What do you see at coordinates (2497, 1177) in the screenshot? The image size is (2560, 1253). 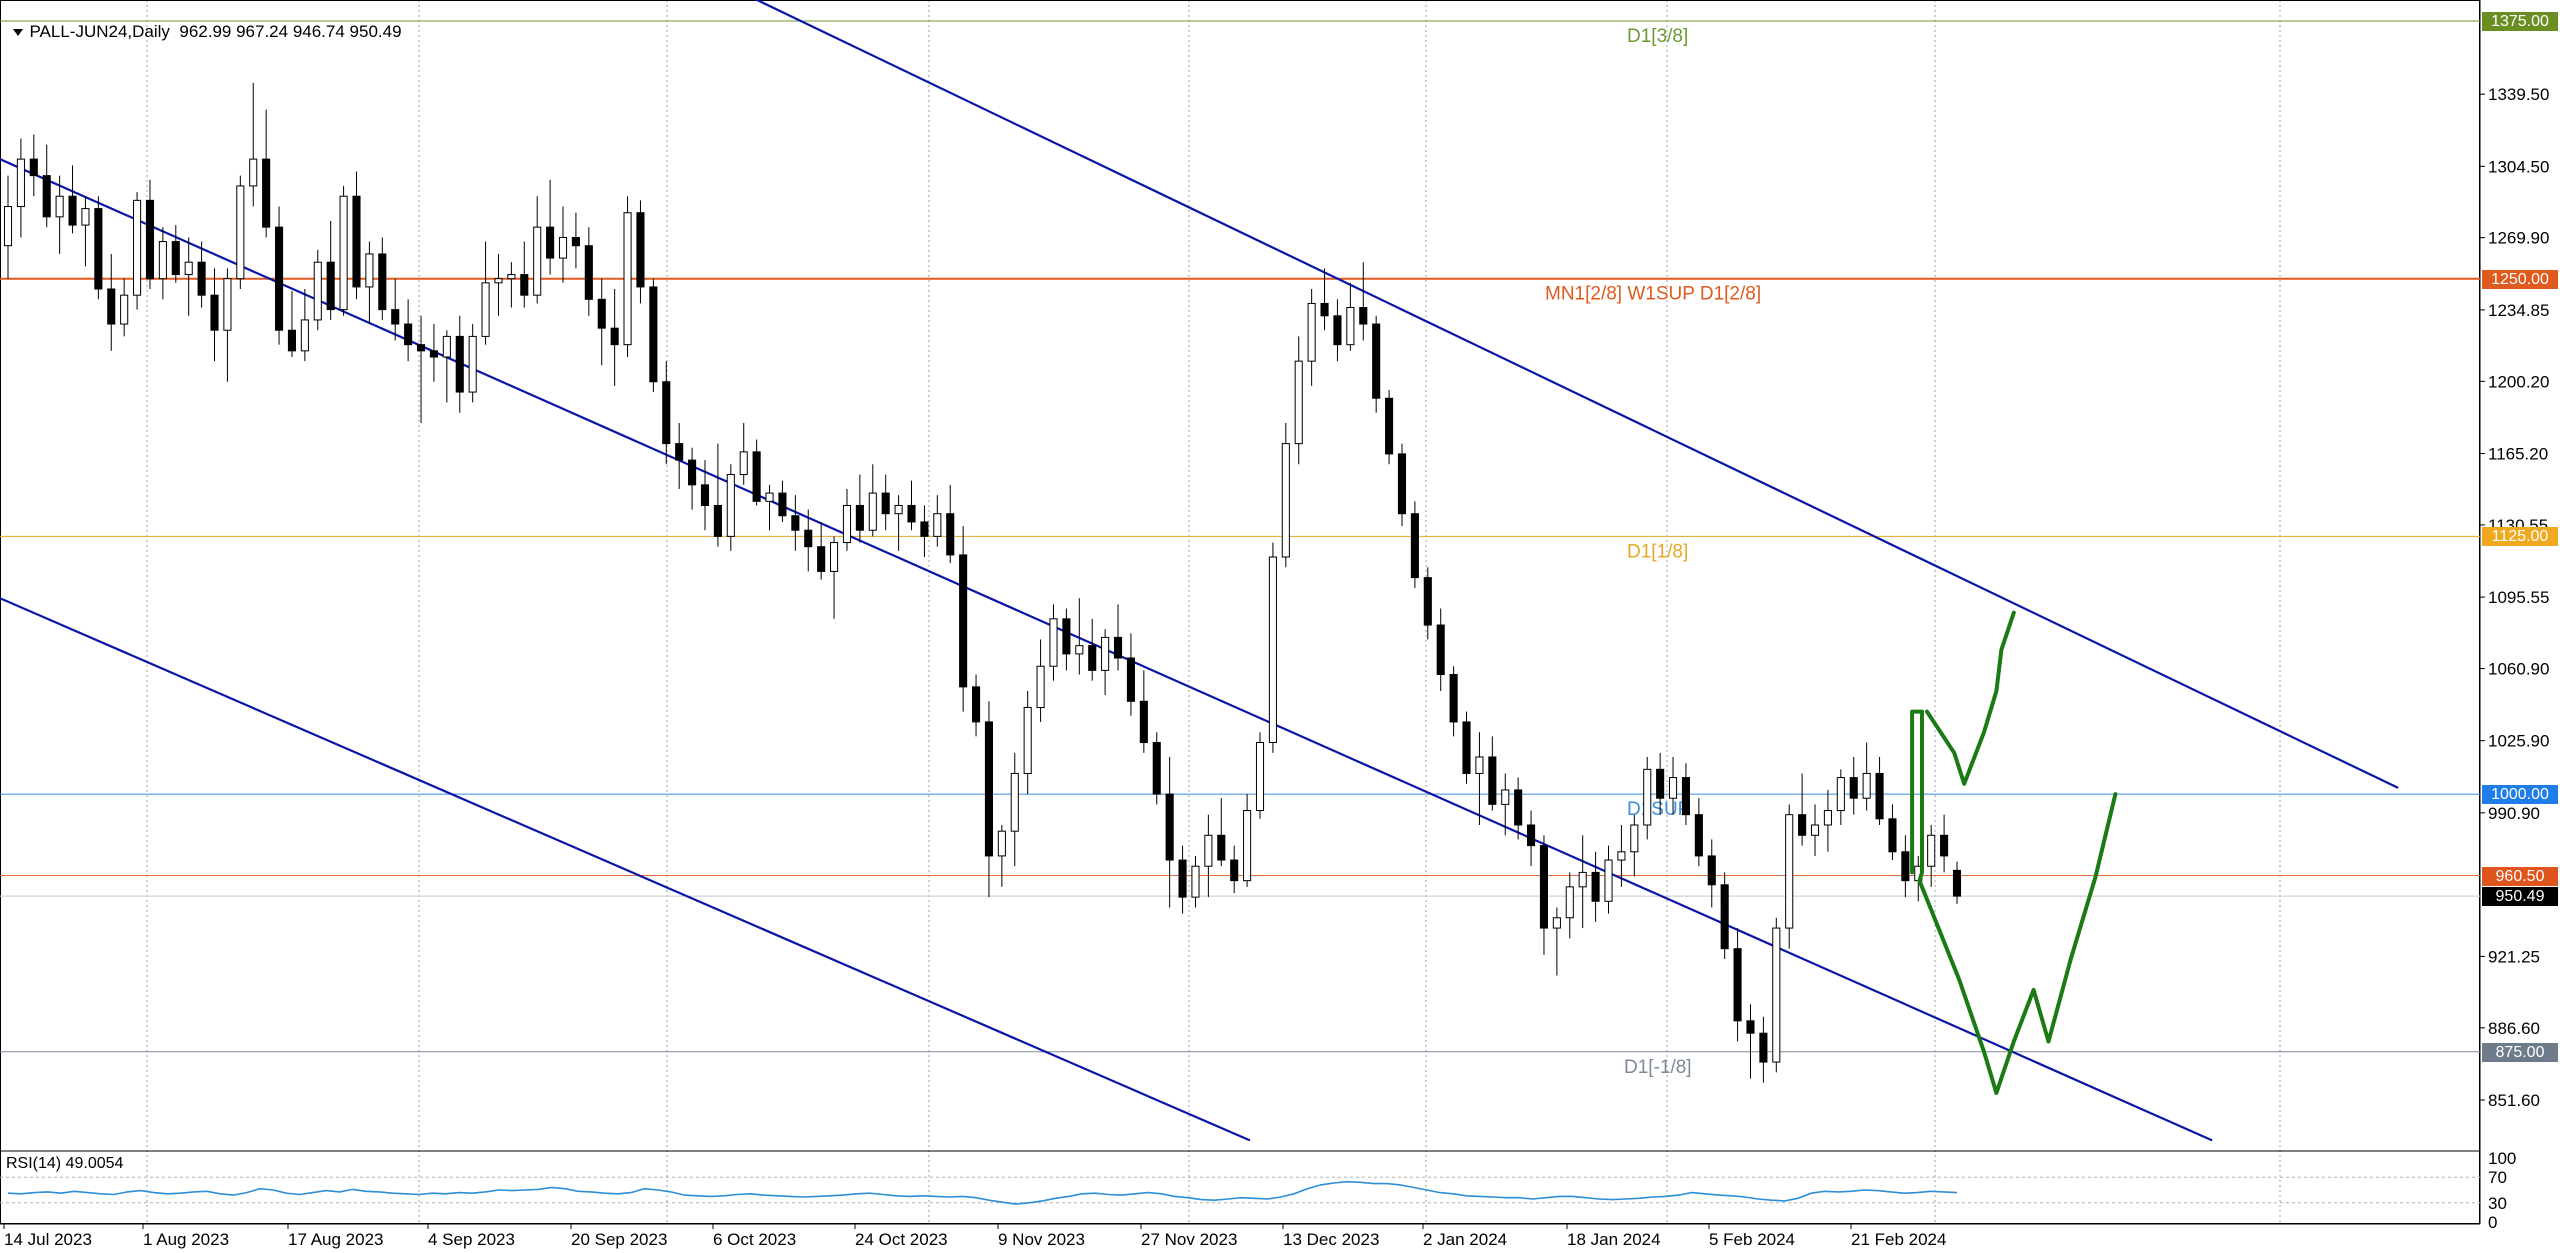 I see `rsi-scale-label: 70` at bounding box center [2497, 1177].